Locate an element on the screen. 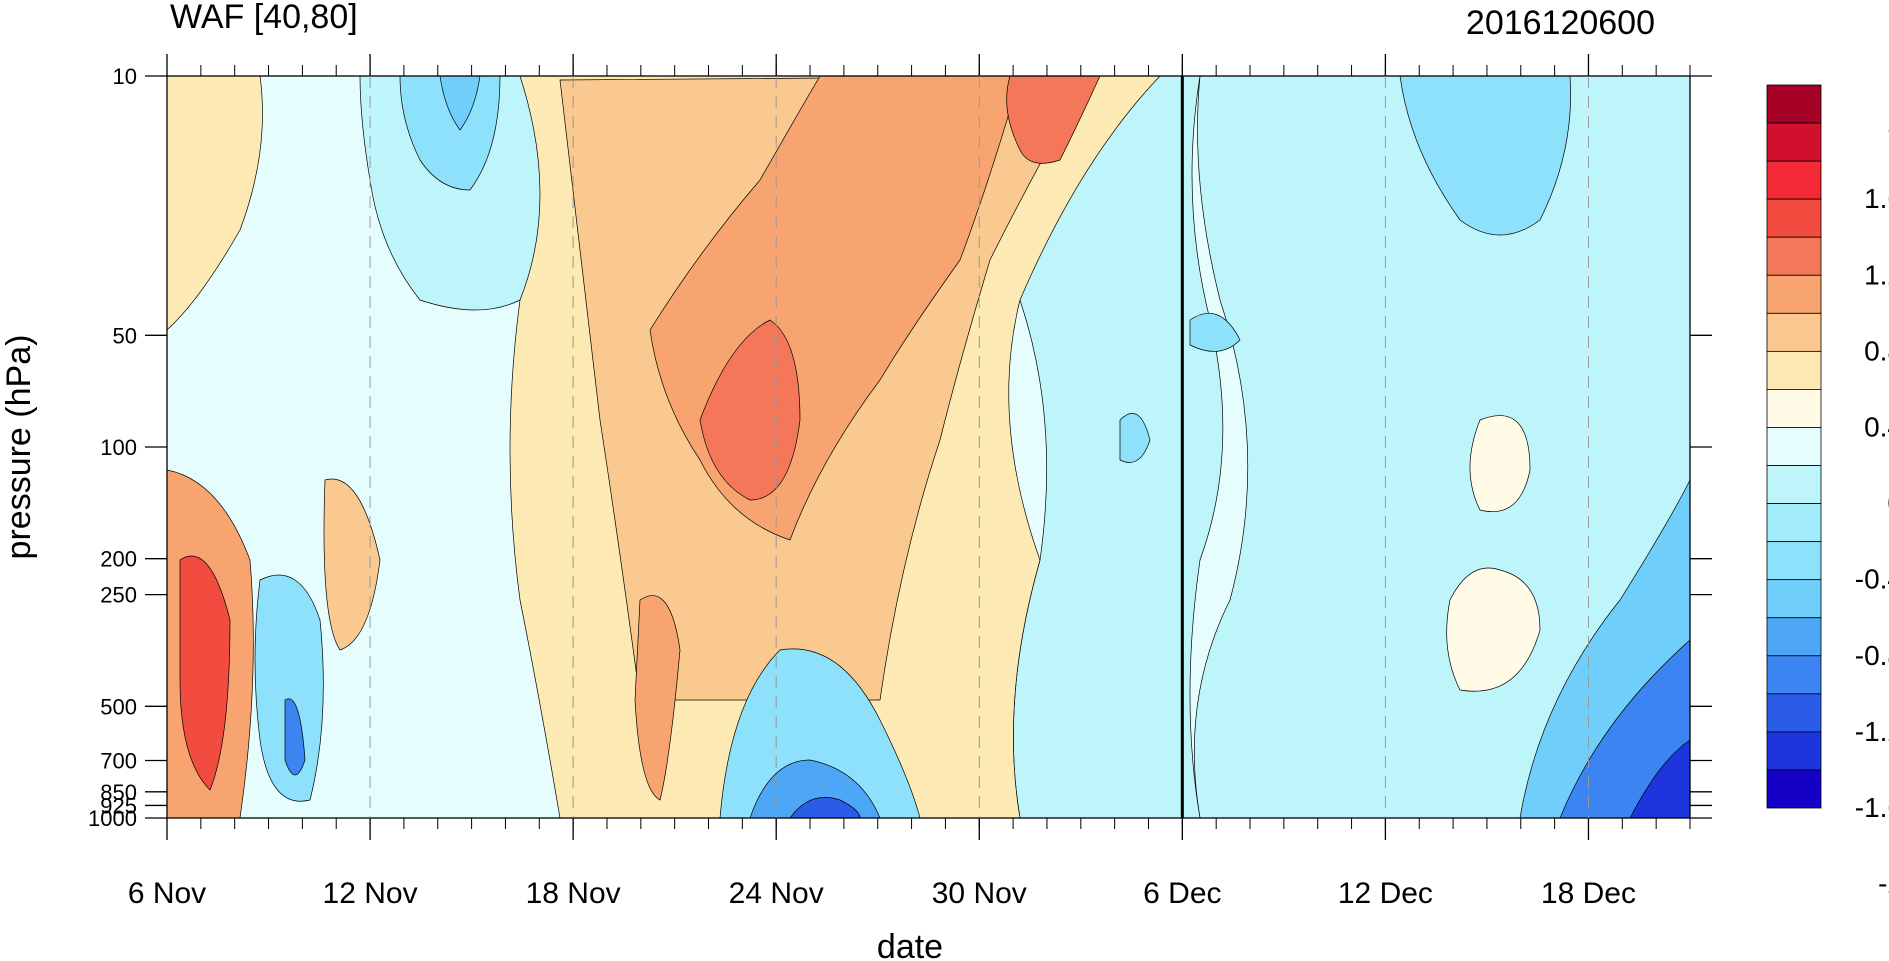 This screenshot has width=1889, height=961. colorbar-label: -0.4 is located at coordinates (1872, 579).